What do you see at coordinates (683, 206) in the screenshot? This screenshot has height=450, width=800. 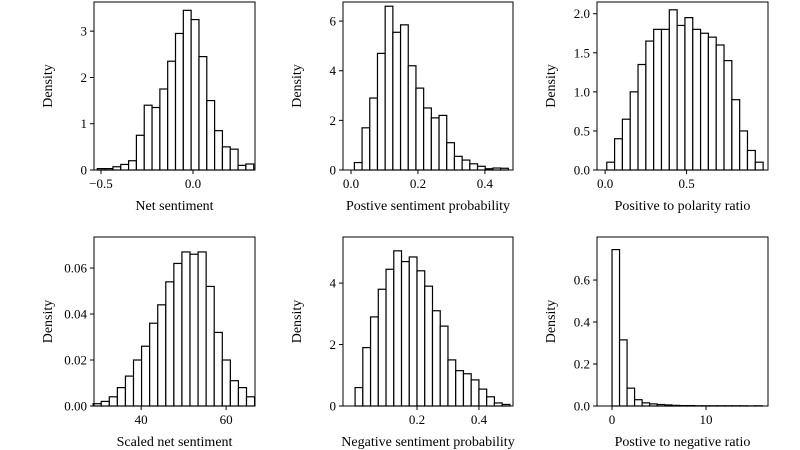 I see `x-axis-label: Positive to polarity ratio` at bounding box center [683, 206].